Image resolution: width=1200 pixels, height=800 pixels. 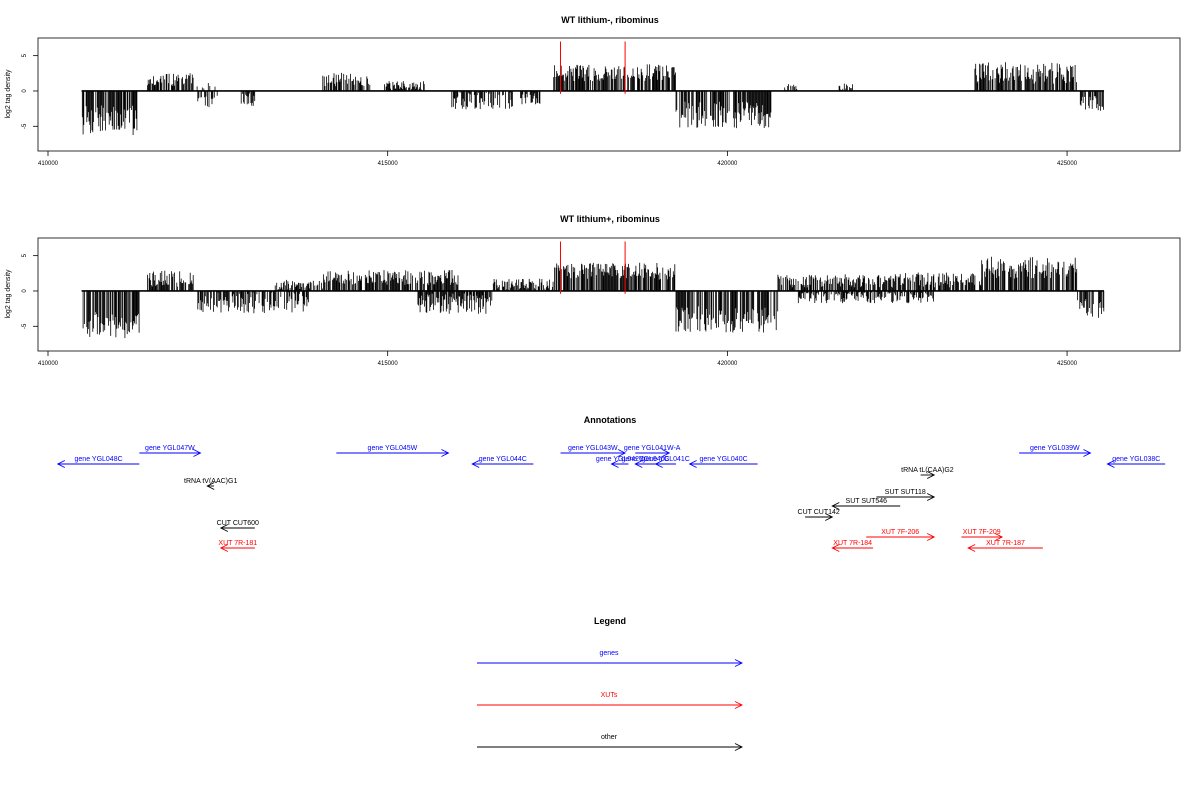 What do you see at coordinates (393, 448) in the screenshot?
I see `feature-label: gene YGL045W` at bounding box center [393, 448].